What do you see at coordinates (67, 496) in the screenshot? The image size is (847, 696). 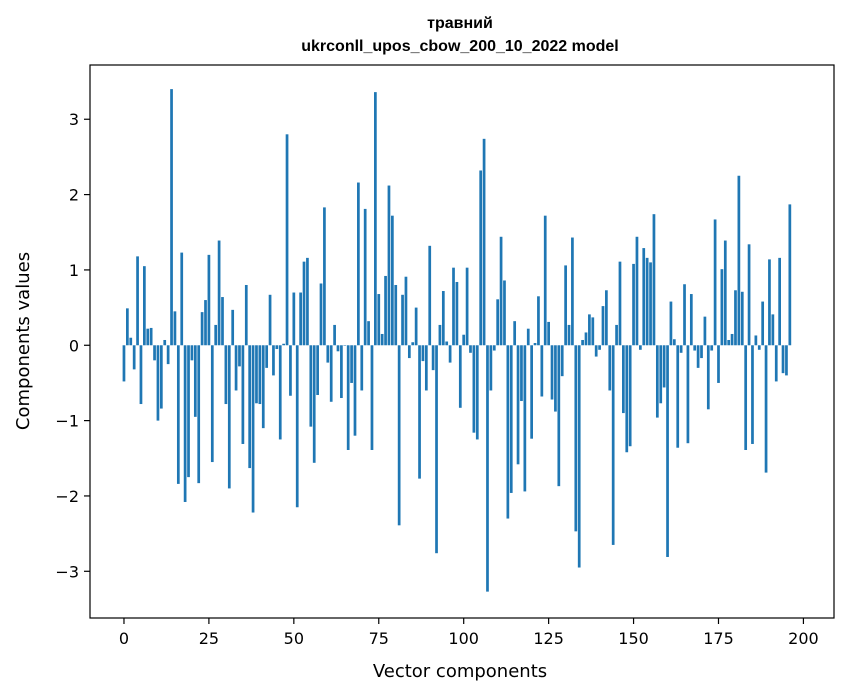 I see `y-tick-label: −2` at bounding box center [67, 496].